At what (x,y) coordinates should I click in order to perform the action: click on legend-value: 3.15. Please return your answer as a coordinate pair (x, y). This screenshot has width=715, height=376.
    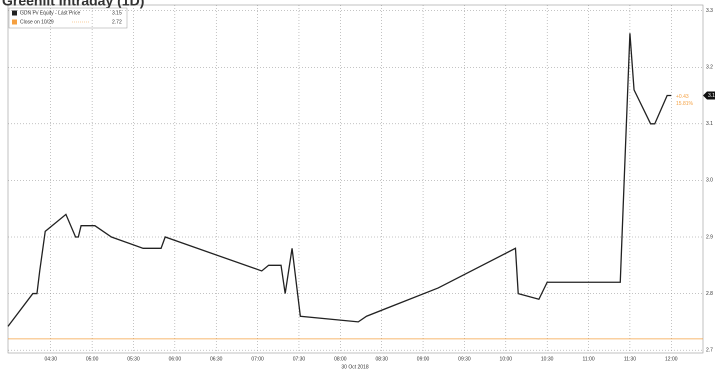
    Looking at the image, I should click on (117, 13).